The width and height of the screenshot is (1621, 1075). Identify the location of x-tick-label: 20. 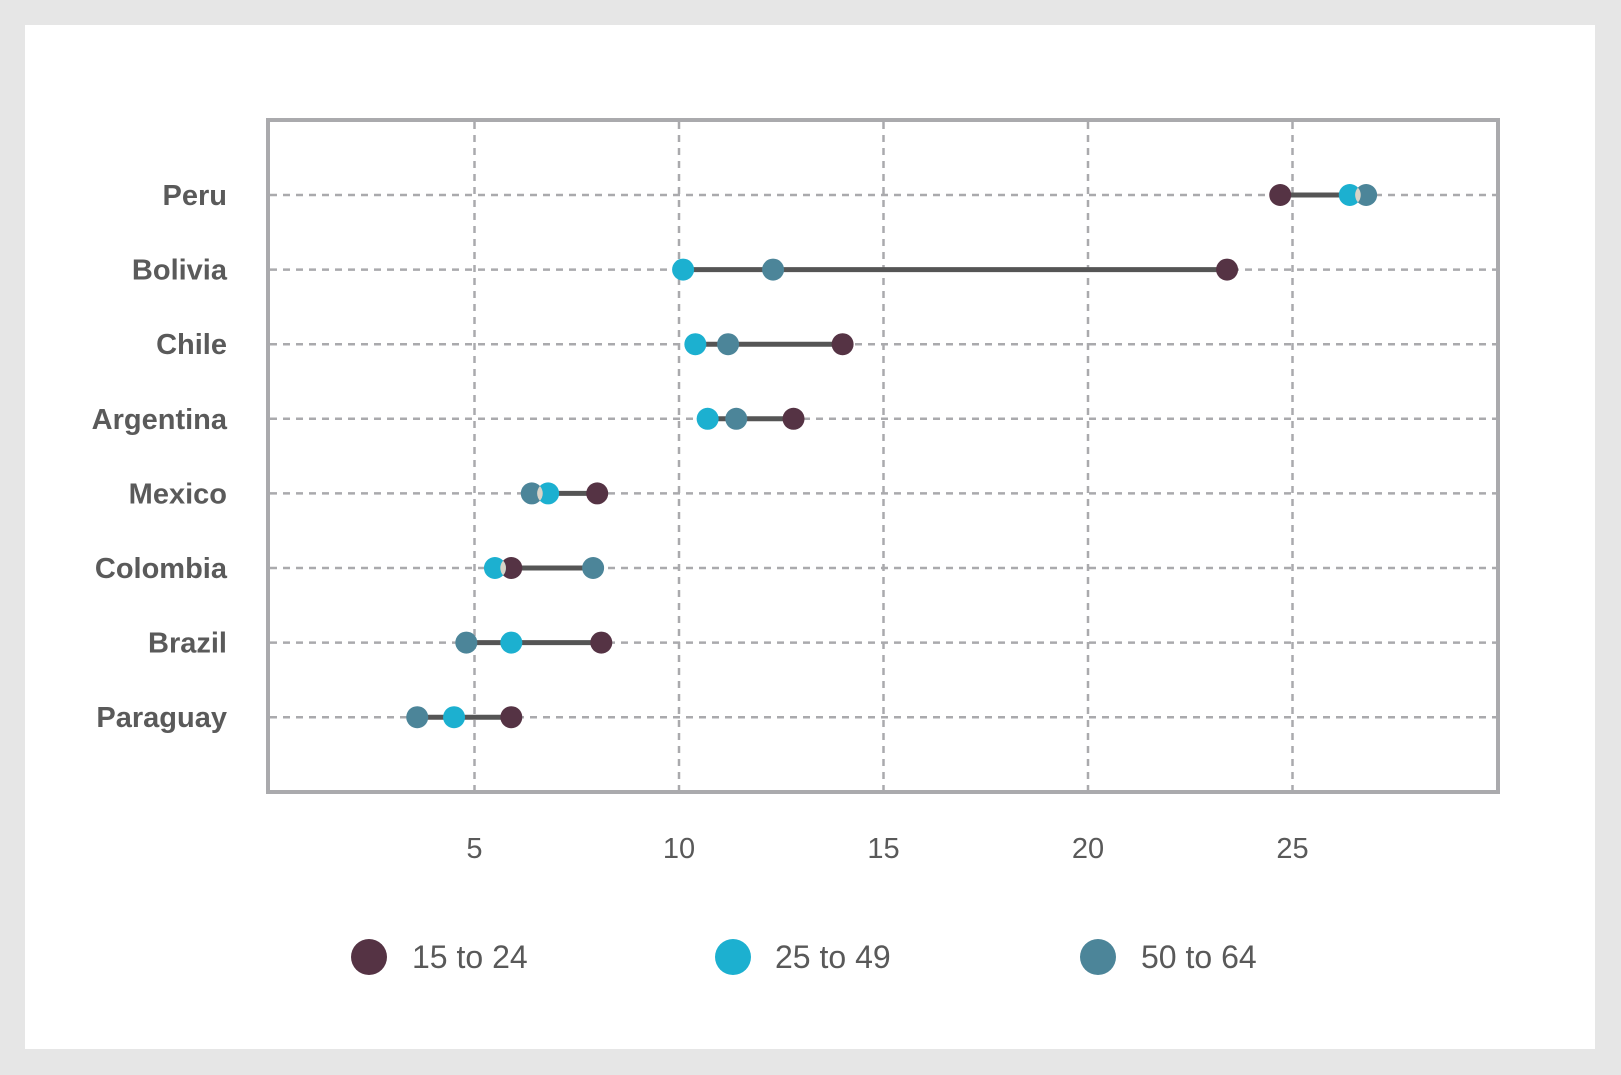
(1088, 849).